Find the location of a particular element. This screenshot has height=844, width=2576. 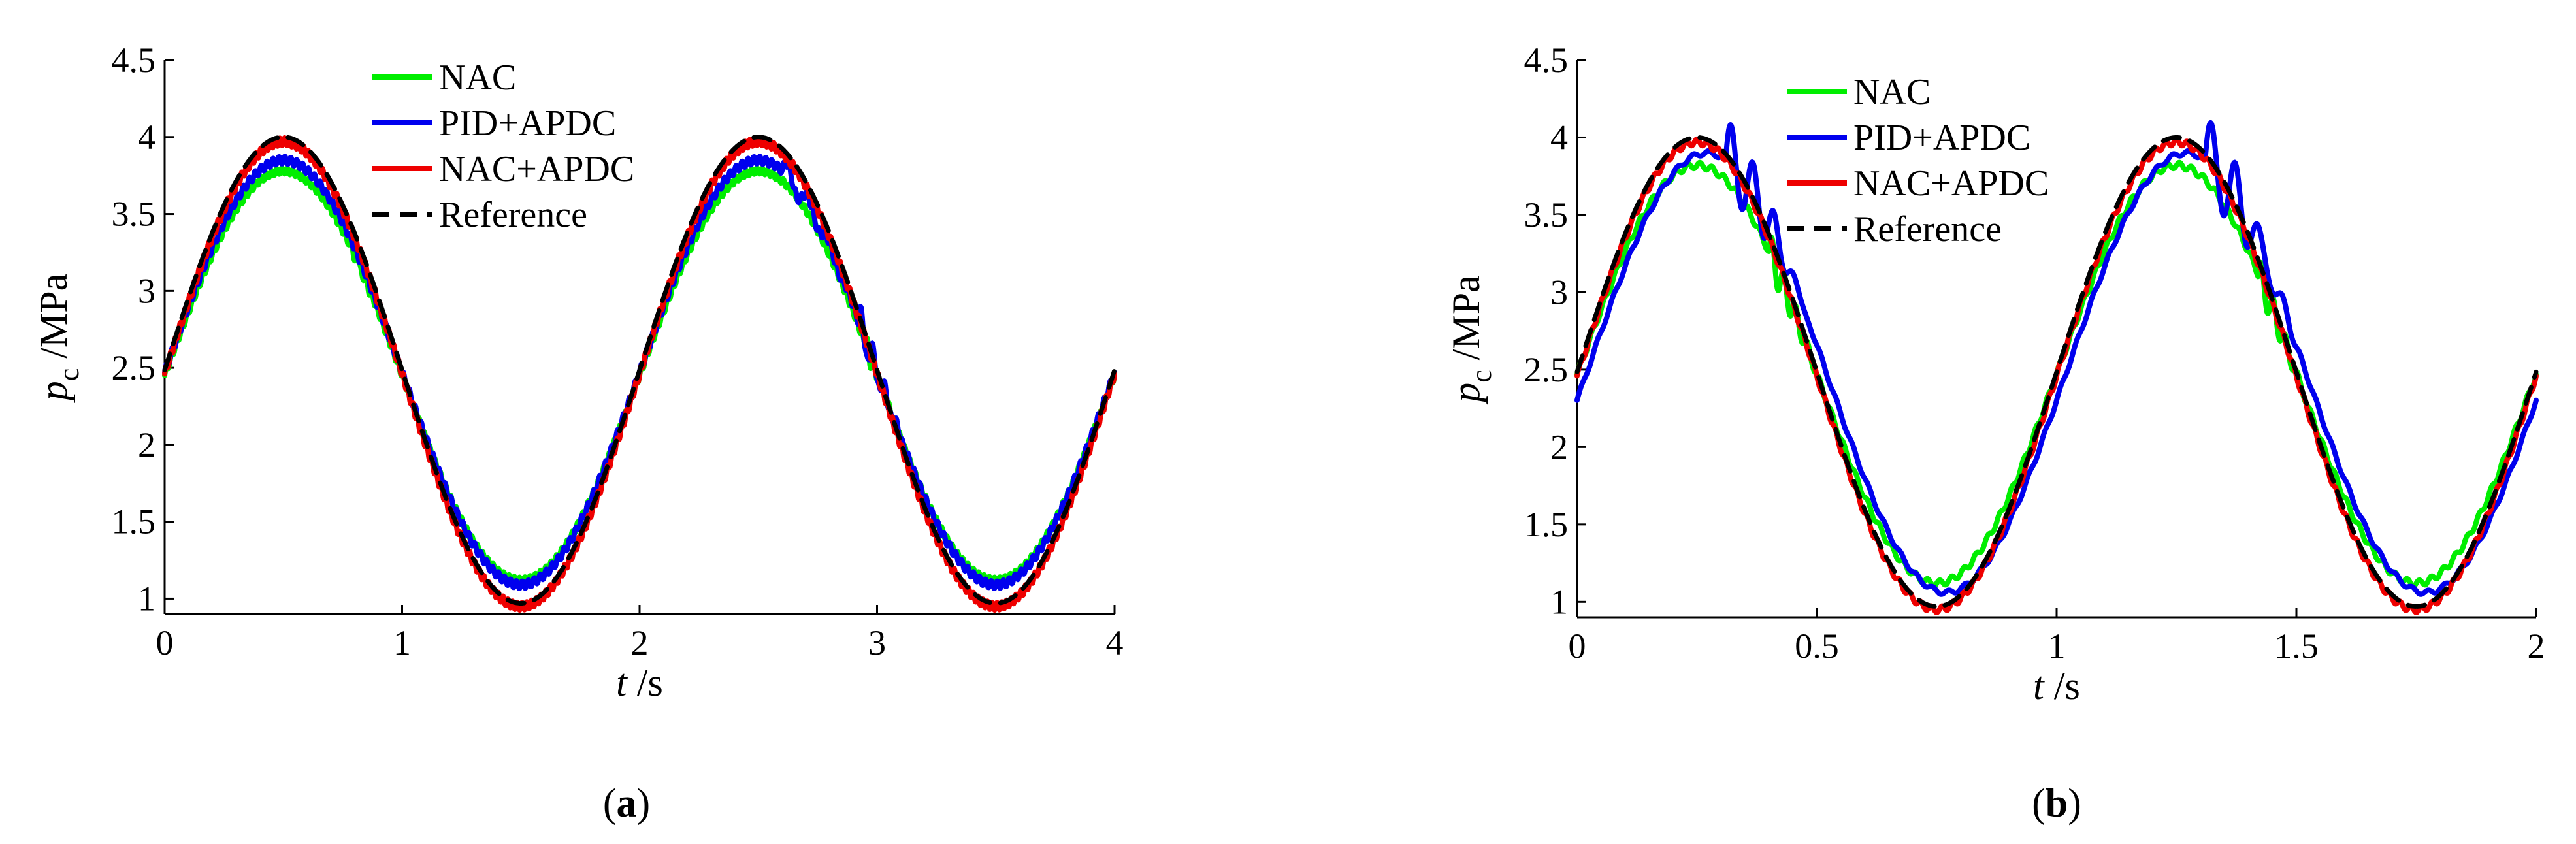

panel-label: (b) is located at coordinates (2056, 803).